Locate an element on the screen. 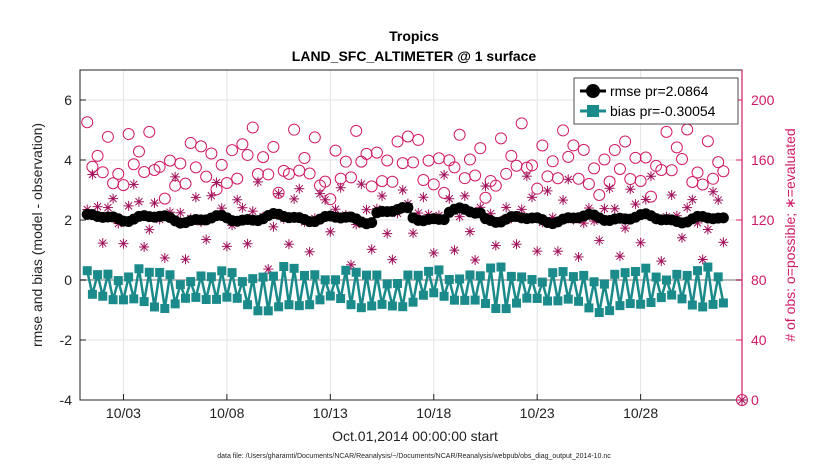 This screenshot has height=470, width=830. y-tick-label: 0 is located at coordinates (68, 280).